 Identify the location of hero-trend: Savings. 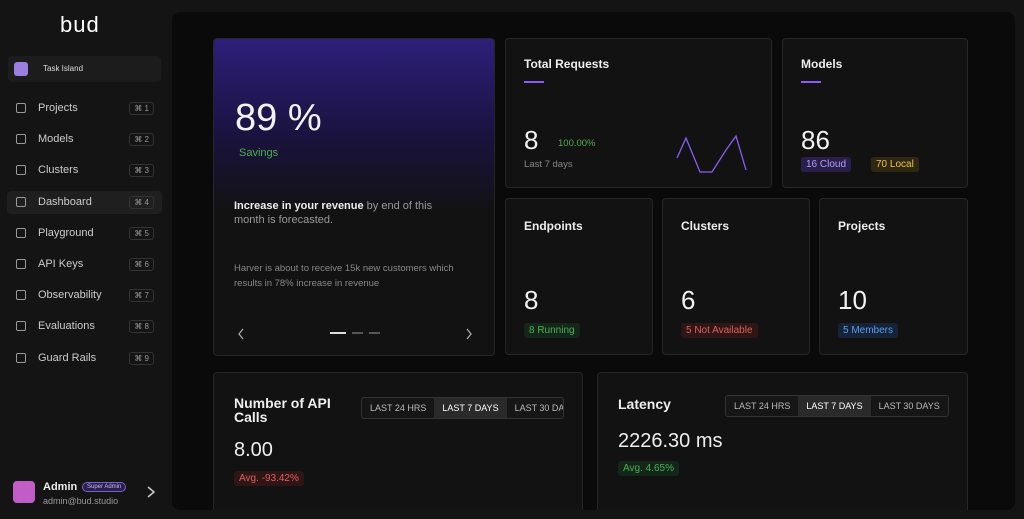
(259, 153).